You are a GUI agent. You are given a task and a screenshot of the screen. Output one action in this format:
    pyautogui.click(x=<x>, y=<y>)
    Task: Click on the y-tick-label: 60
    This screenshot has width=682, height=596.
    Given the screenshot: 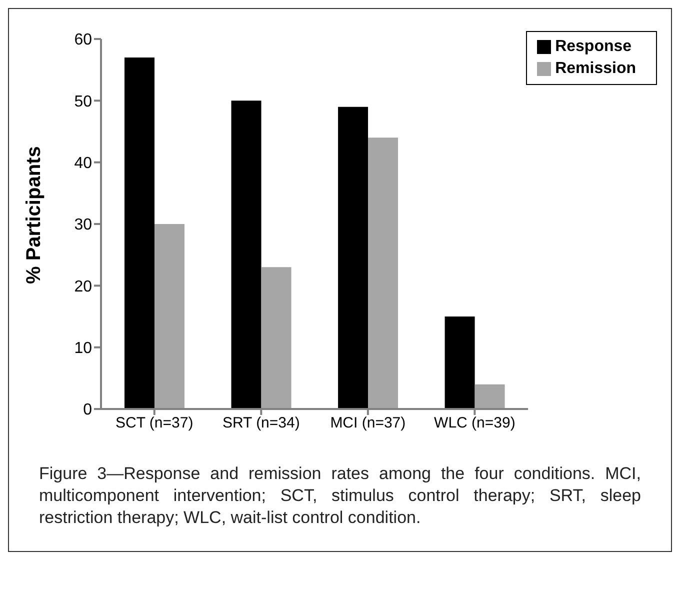 What is the action you would take?
    pyautogui.click(x=83, y=40)
    